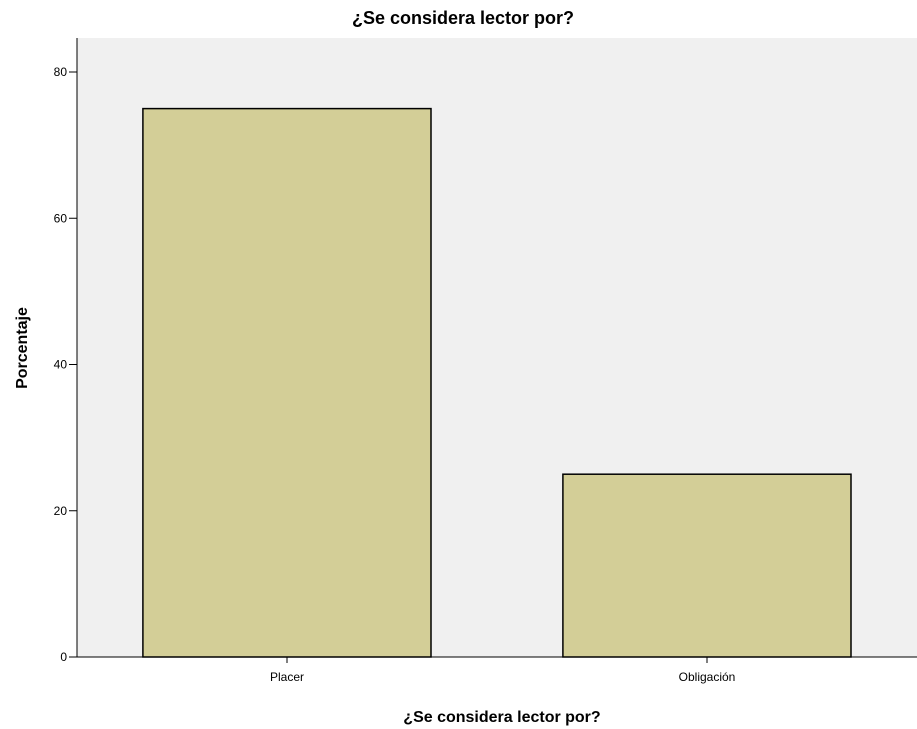 The image size is (917, 729). What do you see at coordinates (287, 677) in the screenshot?
I see `x-tick-label: Placer` at bounding box center [287, 677].